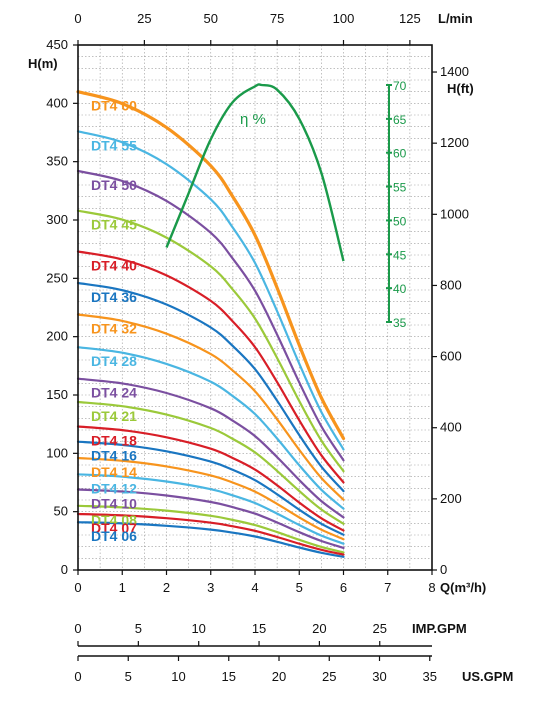 The height and width of the screenshot is (709, 550). What do you see at coordinates (451, 427) in the screenshot?
I see `ft-tick-label: 400` at bounding box center [451, 427].